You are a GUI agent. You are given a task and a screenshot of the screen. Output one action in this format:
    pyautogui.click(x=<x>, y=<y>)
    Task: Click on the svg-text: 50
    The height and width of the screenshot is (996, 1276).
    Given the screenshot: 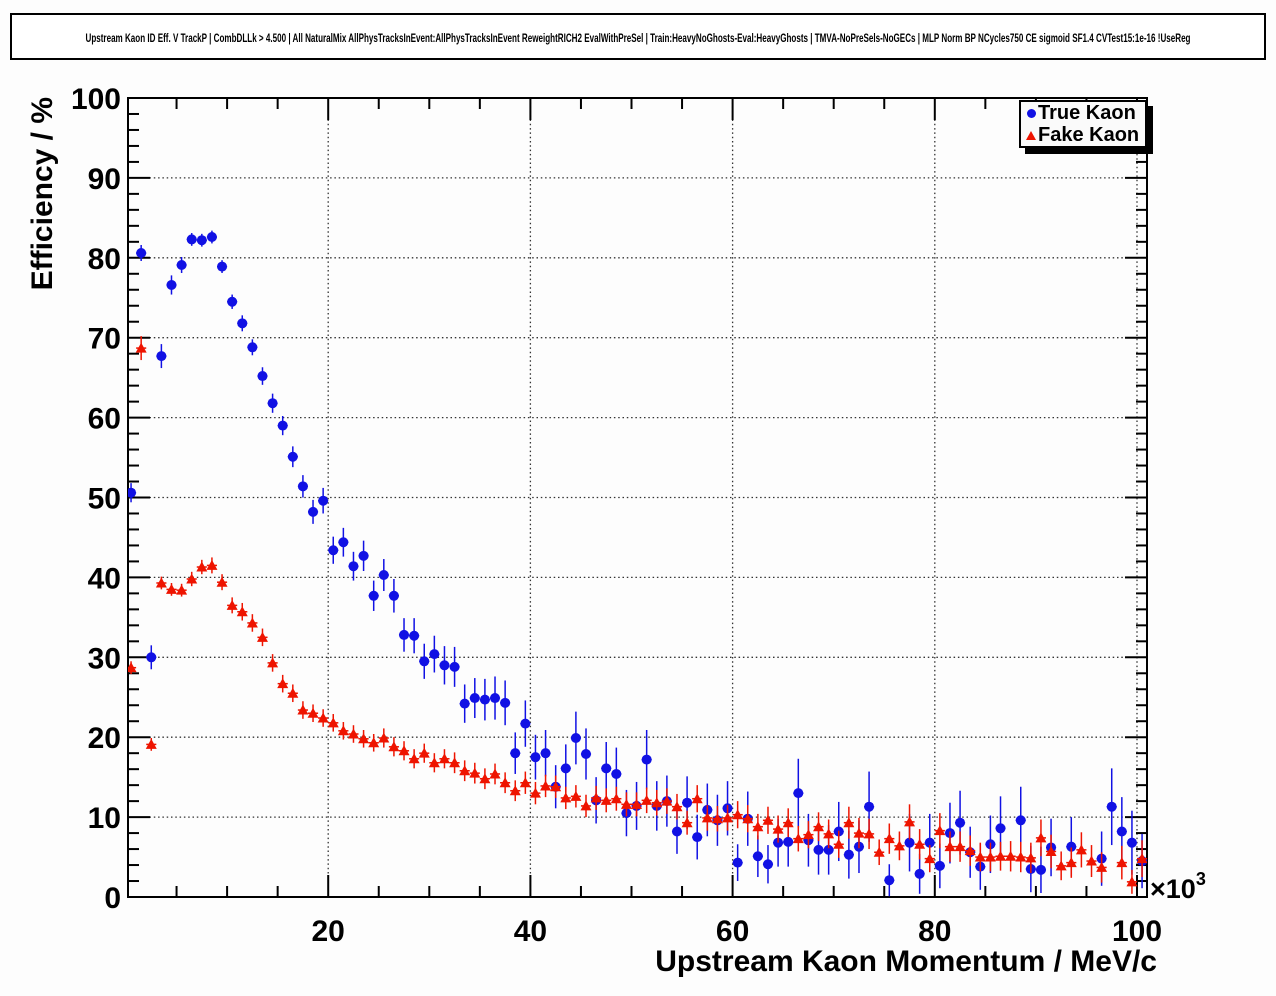 What is the action you would take?
    pyautogui.click(x=104, y=499)
    